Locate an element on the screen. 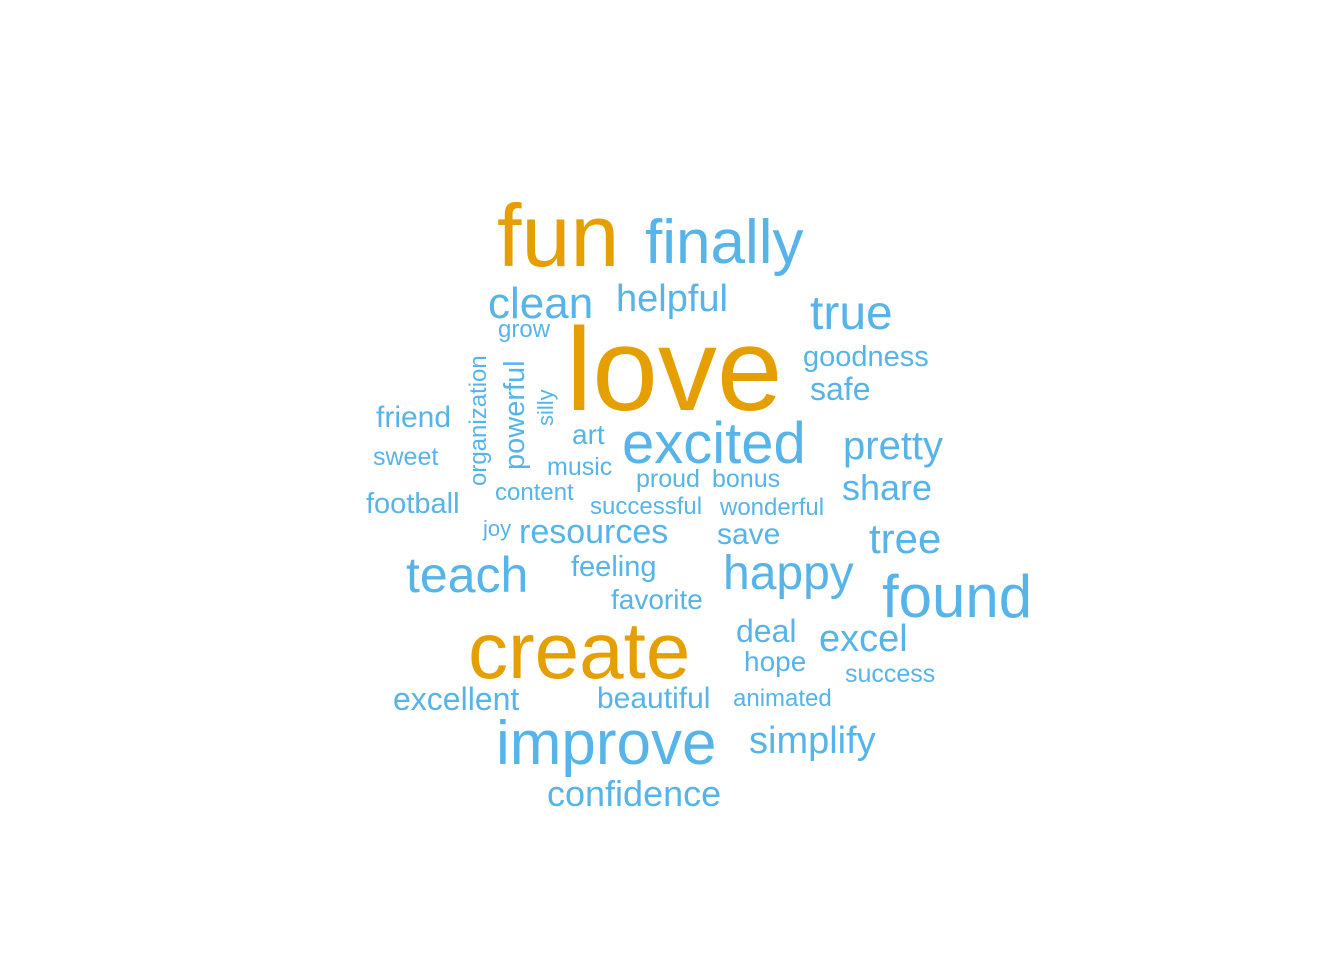 This screenshot has height=960, width=1344. word-excellent: excellent is located at coordinates (456, 699).